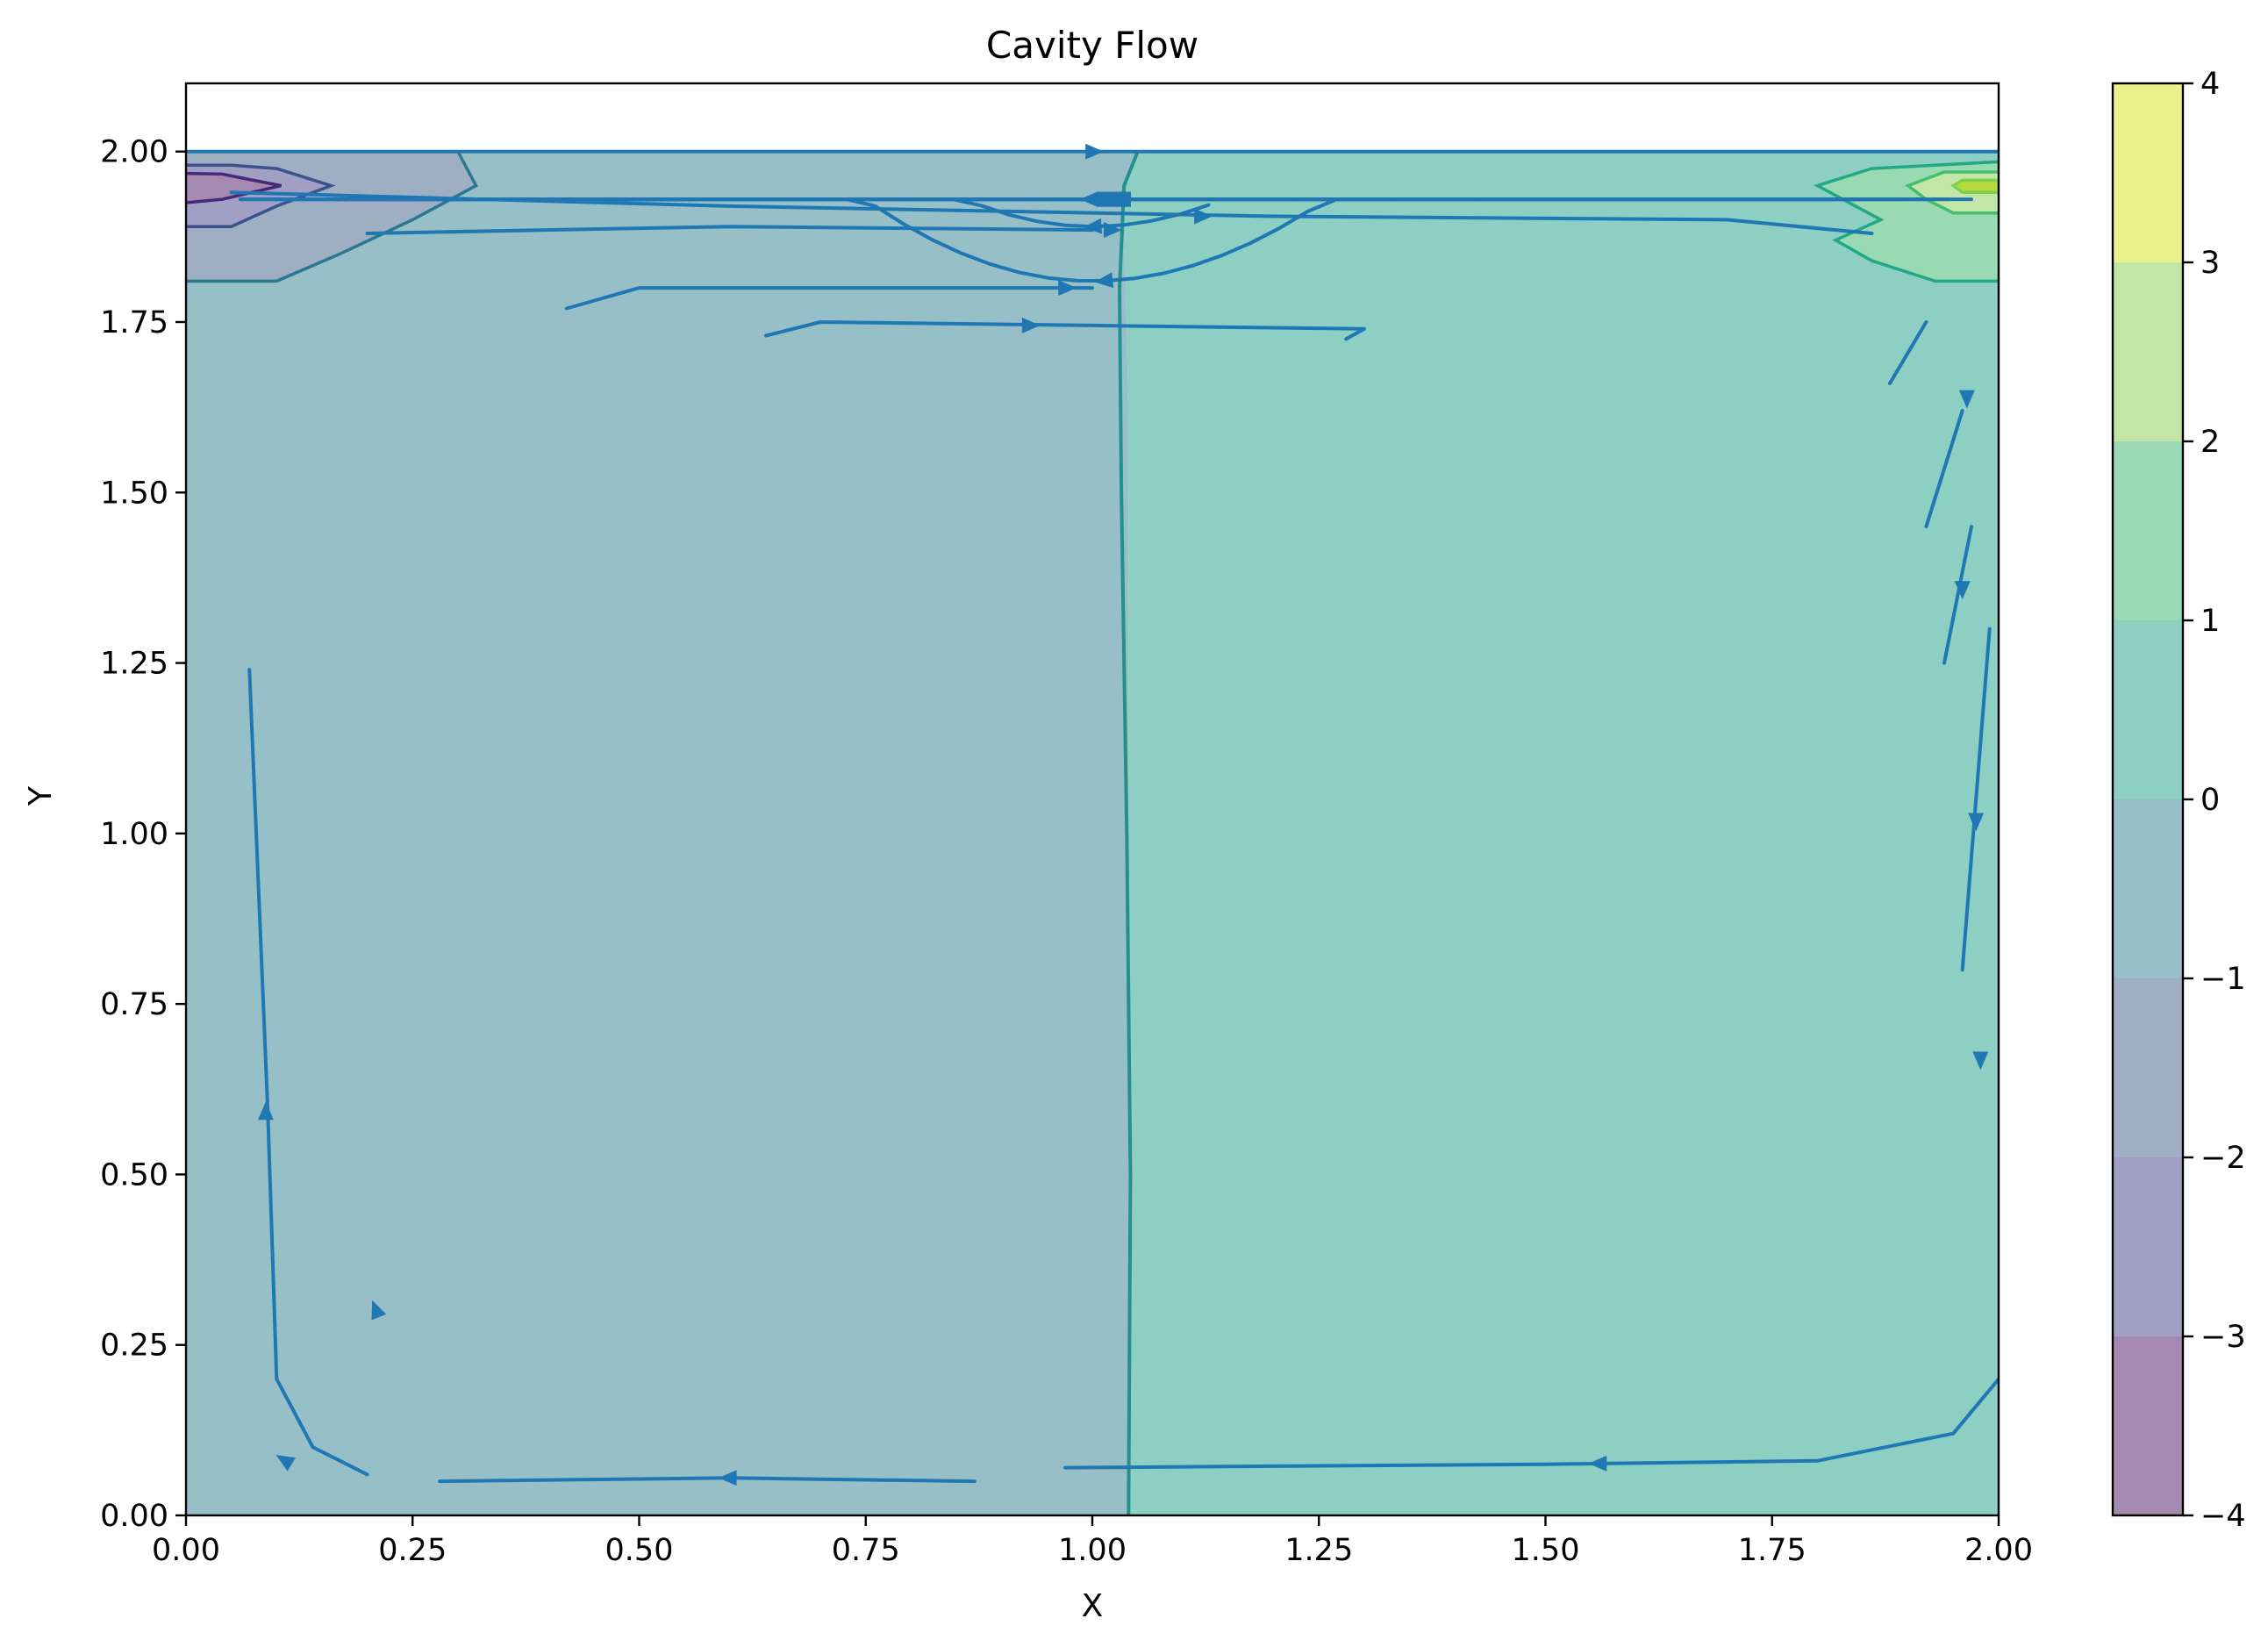 The width and height of the screenshot is (2268, 1640). I want to click on y-tick-label-7: 1.75, so click(134, 322).